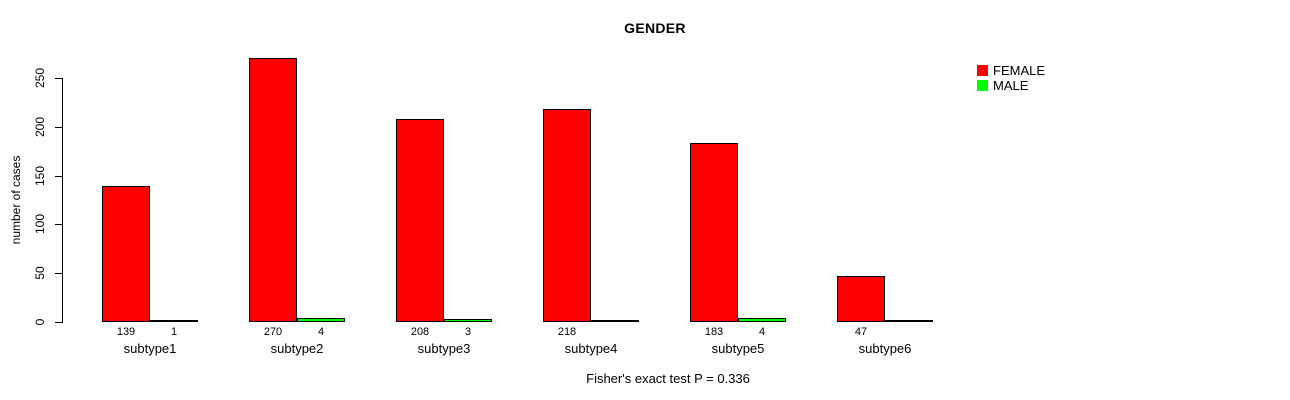  I want to click on legend-item-female: FEMALE, so click(1011, 70).